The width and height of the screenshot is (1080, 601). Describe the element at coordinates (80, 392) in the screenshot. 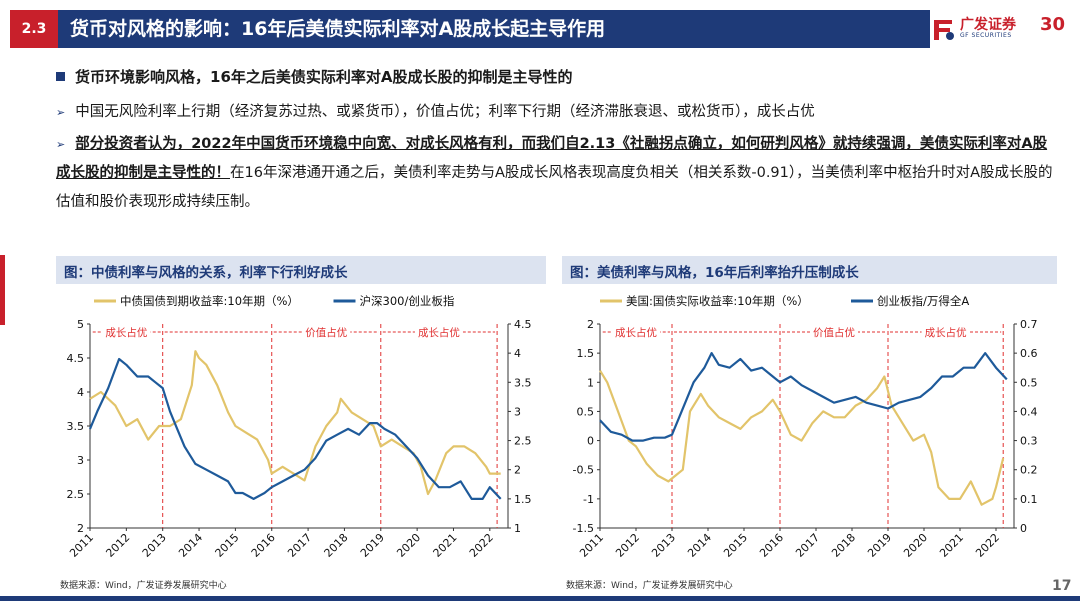

I see `y-tick-label-left: 4` at that location.